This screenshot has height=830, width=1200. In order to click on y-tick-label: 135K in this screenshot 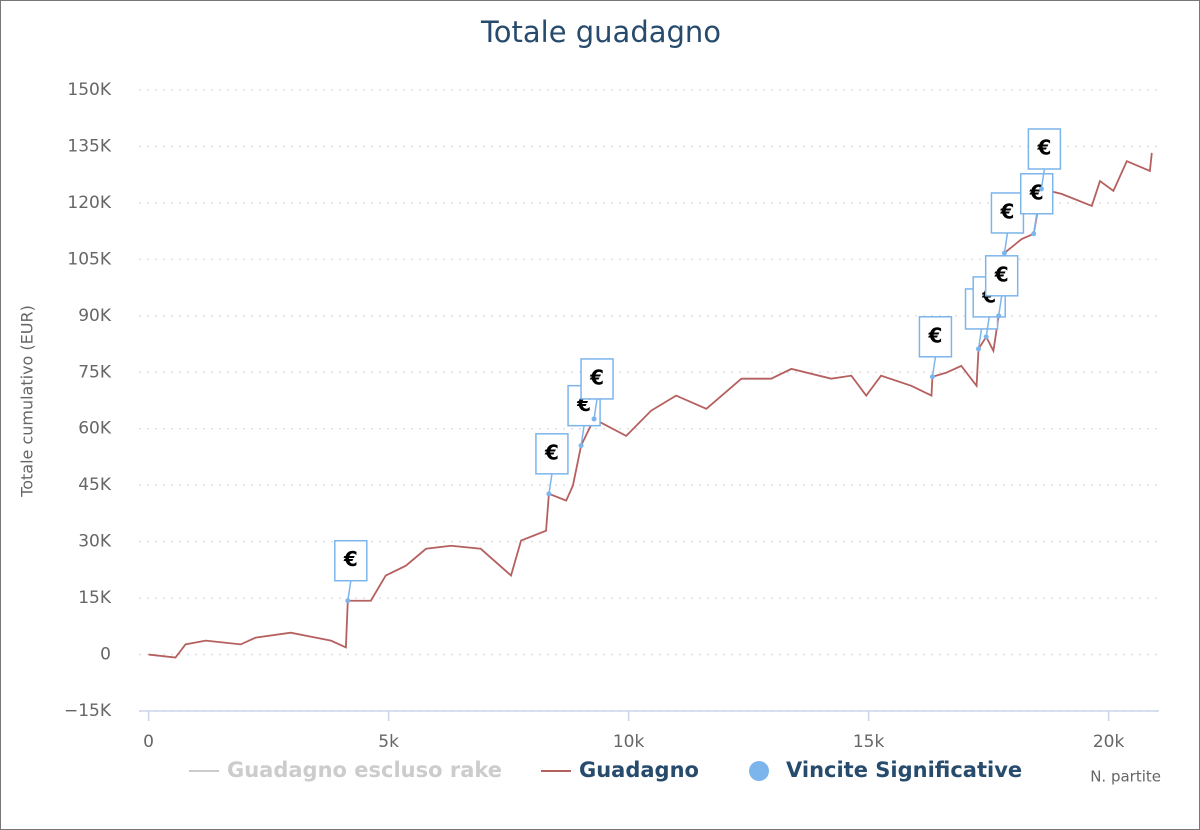, I will do `click(89, 146)`.